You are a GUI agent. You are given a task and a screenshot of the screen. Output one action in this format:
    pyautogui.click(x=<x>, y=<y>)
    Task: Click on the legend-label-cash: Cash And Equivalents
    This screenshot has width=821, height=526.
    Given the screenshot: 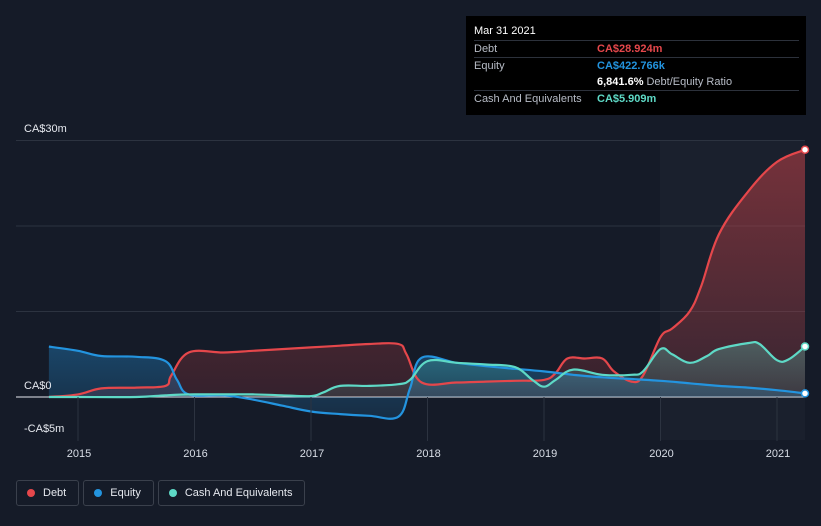 What is the action you would take?
    pyautogui.click(x=238, y=493)
    